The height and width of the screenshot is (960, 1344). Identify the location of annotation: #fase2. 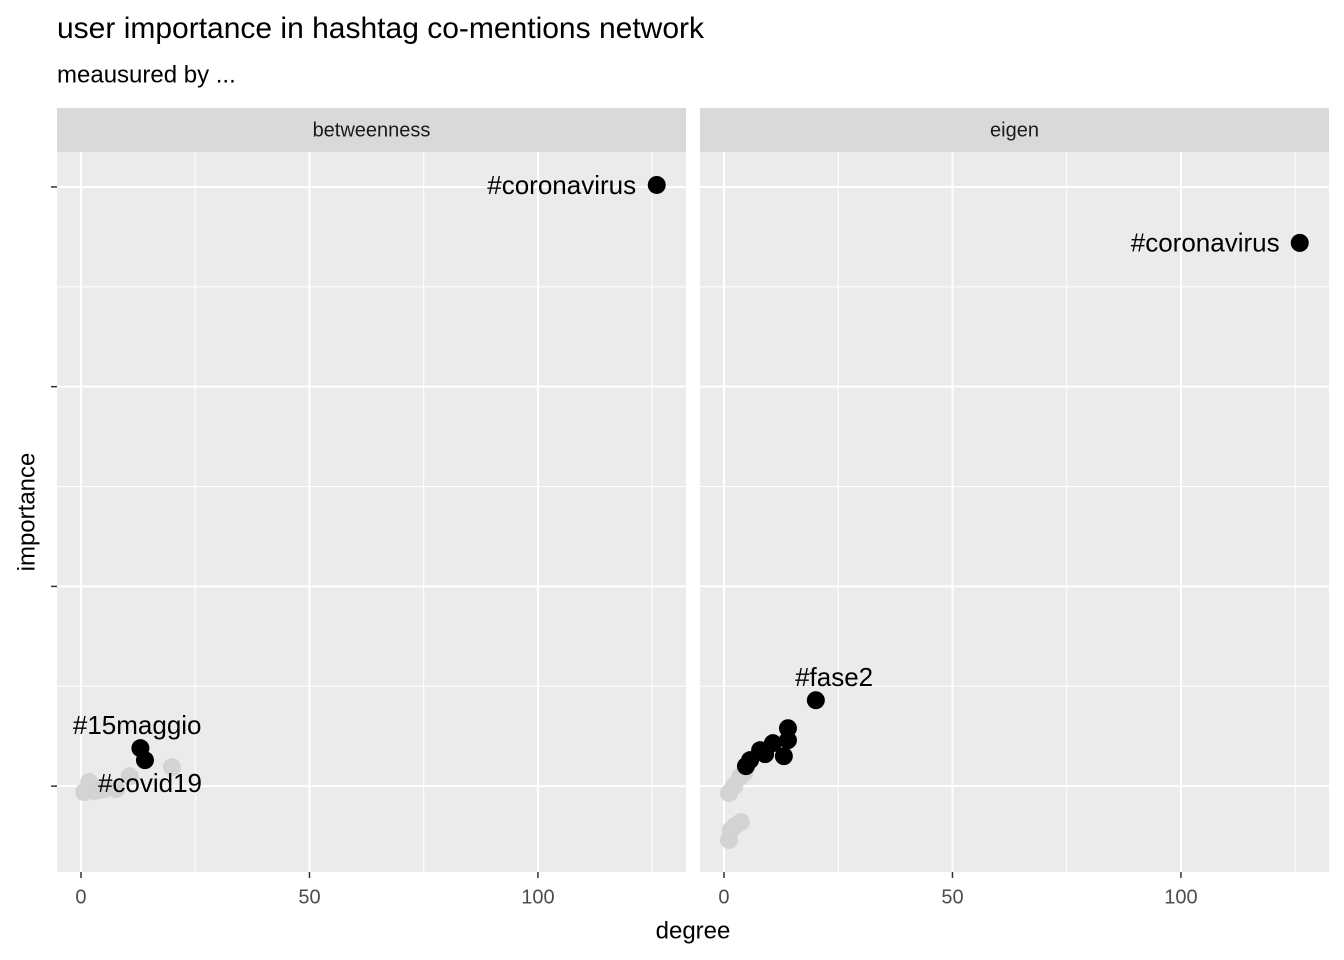
(834, 677).